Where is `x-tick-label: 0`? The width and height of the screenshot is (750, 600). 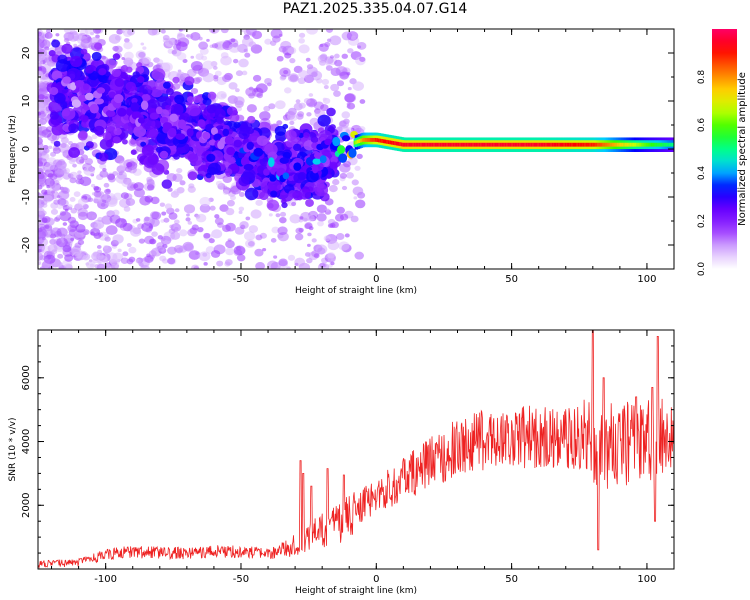 x-tick-label: 0 is located at coordinates (376, 279).